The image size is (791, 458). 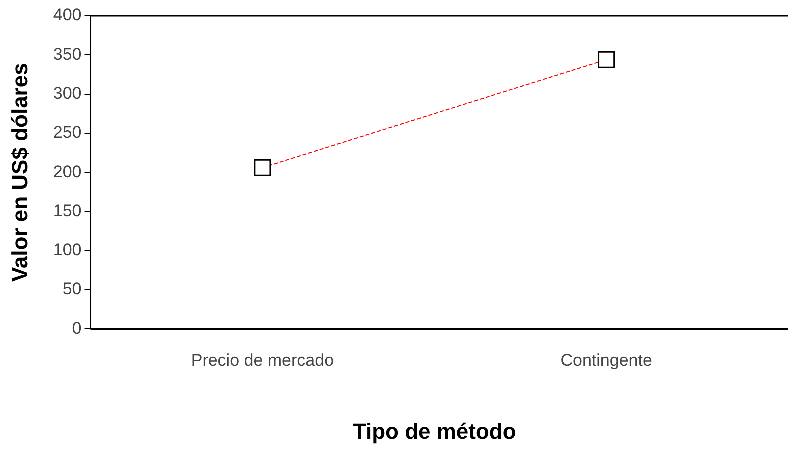 I want to click on y-tick-label: 300, so click(x=67, y=93).